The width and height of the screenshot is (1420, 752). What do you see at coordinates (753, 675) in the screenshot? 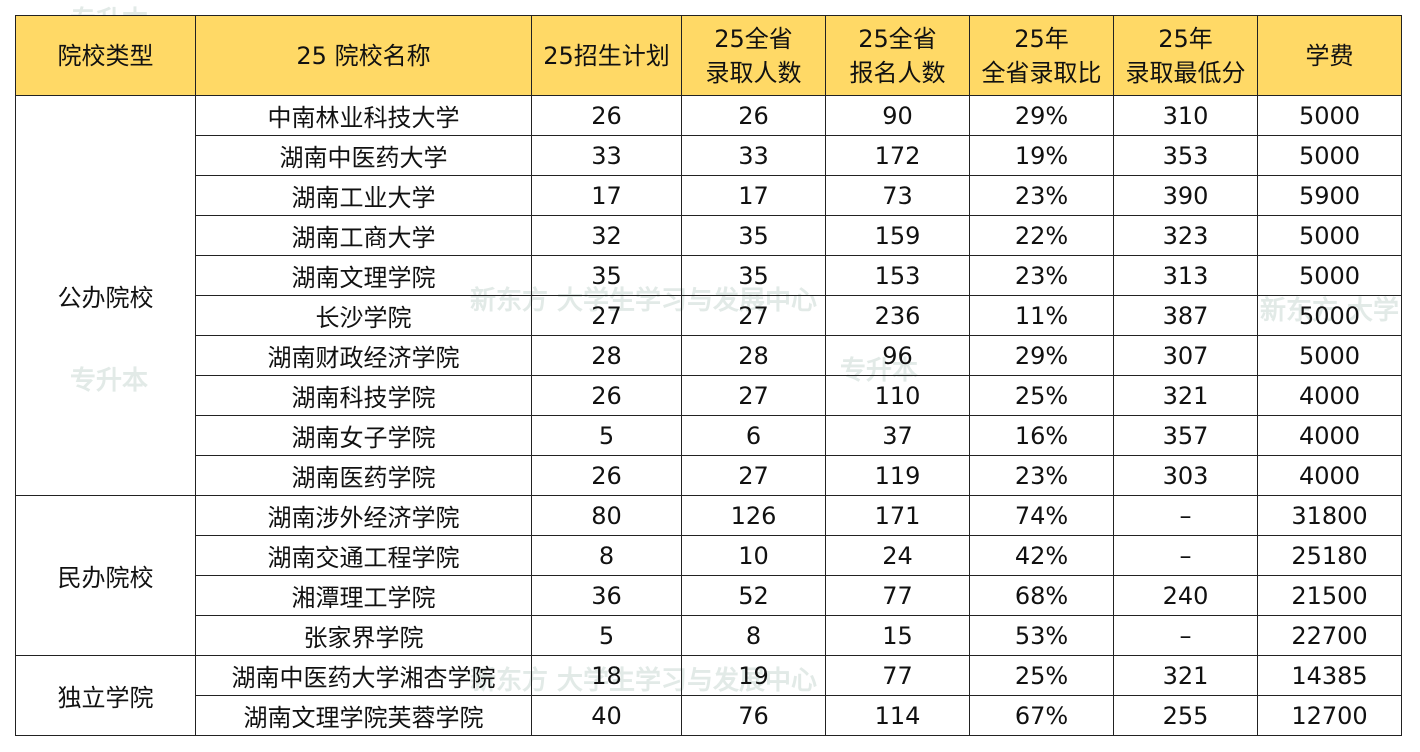
I see `table-cell: 19` at bounding box center [753, 675].